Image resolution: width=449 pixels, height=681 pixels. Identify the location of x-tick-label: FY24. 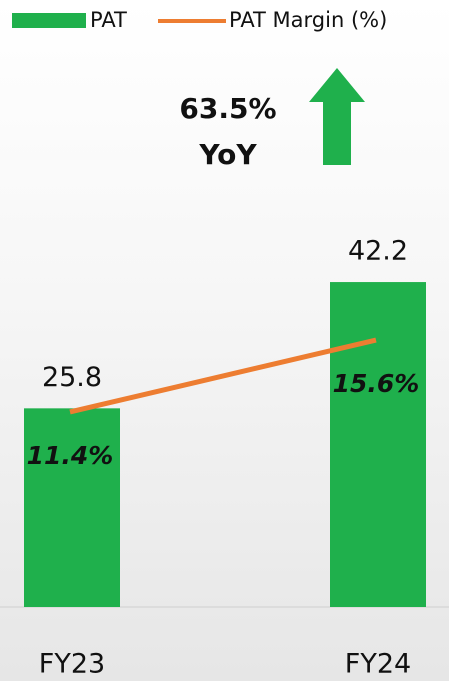
(378, 664).